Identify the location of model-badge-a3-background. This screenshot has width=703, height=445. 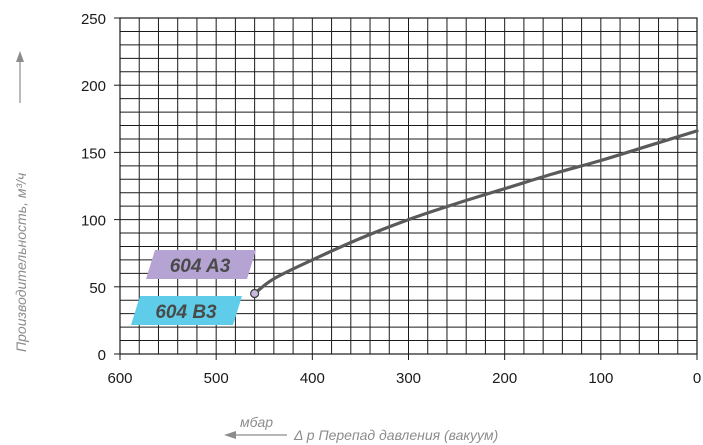
(201, 264).